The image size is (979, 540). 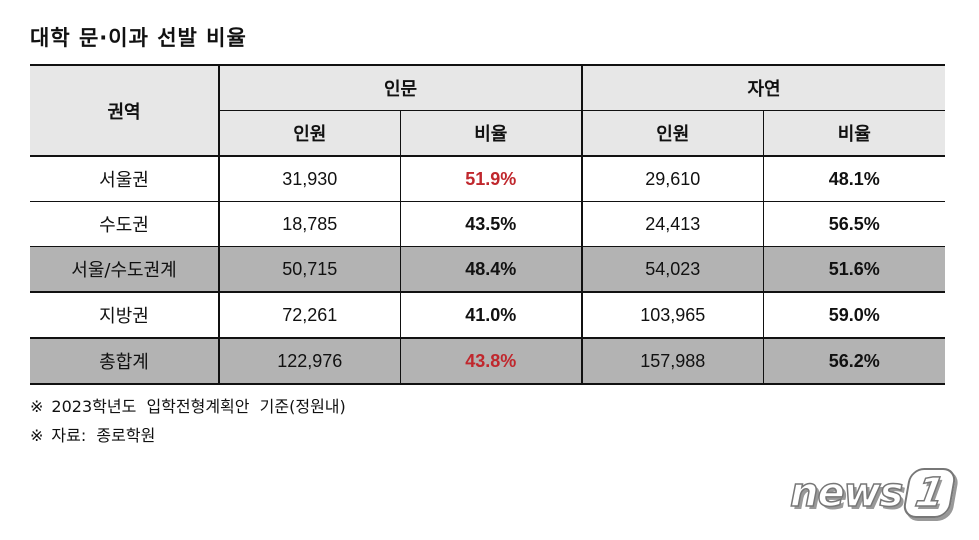 What do you see at coordinates (672, 224) in the screenshot?
I see `science-count-cell: 24,413` at bounding box center [672, 224].